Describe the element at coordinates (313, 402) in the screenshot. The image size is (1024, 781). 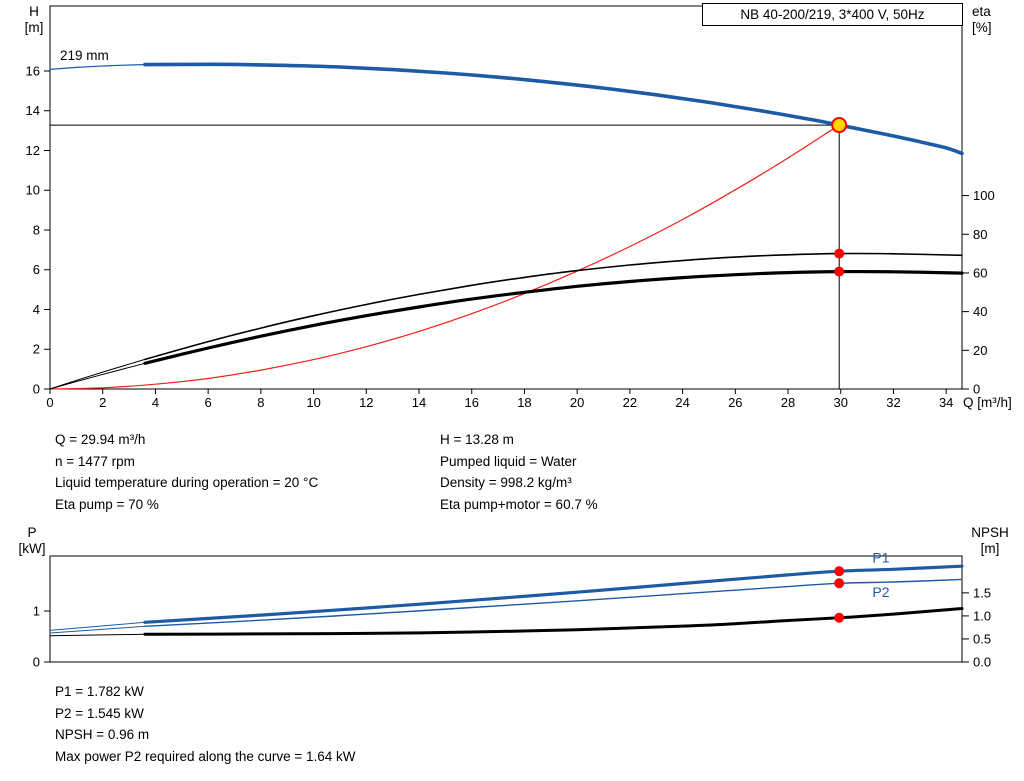
I see `x-tick-label: 10` at that location.